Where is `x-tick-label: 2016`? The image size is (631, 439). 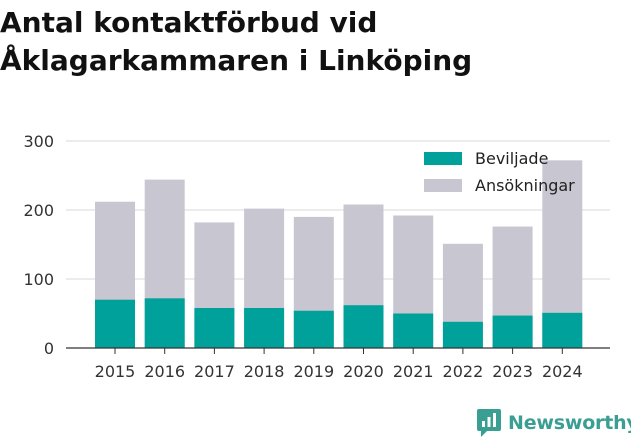
x-tick-label: 2016 is located at coordinates (164, 371).